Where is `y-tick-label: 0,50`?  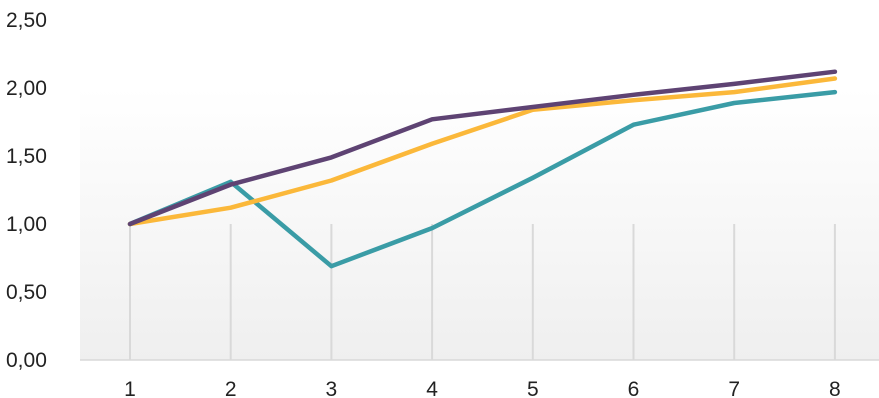 y-tick-label: 0,50 is located at coordinates (26, 292).